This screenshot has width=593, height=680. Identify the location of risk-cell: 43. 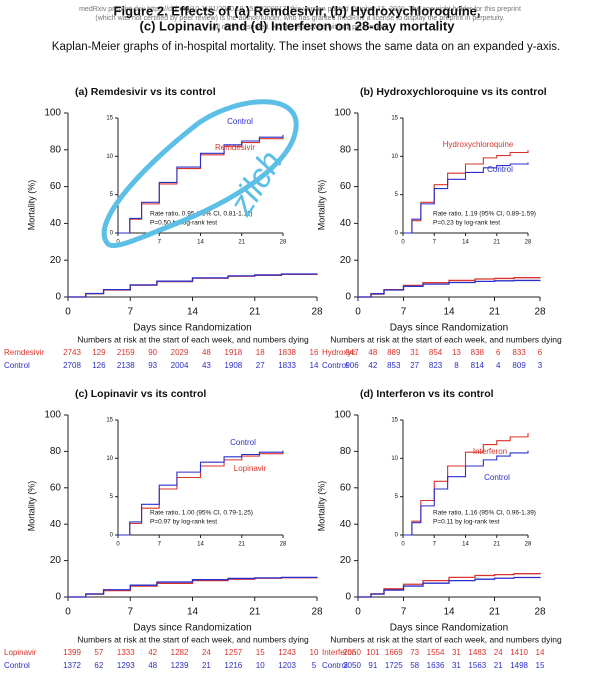
(206, 365).